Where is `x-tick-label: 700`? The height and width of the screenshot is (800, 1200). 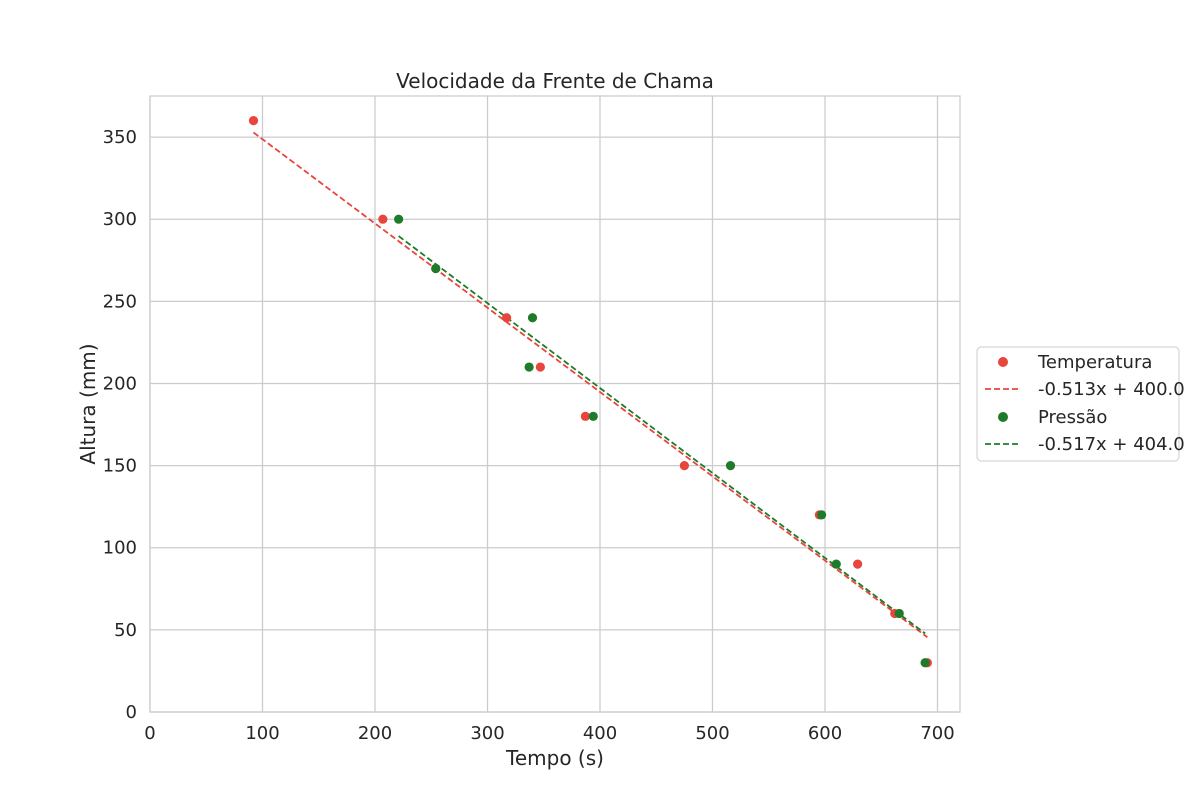
x-tick-label: 700 is located at coordinates (937, 733).